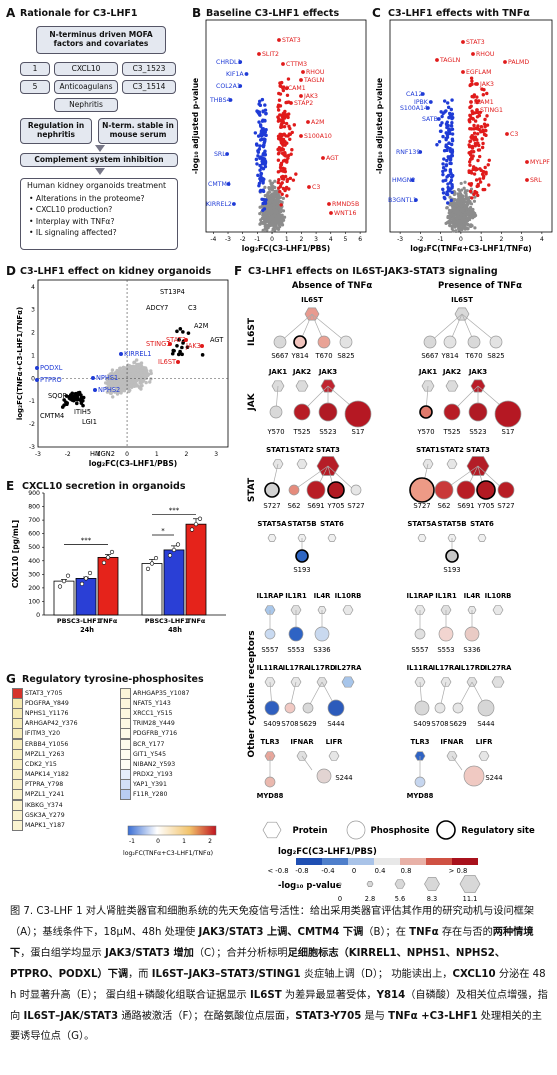 The height and width of the screenshot is (1075, 557). Describe the element at coordinates (11, 271) in the screenshot. I see `panel-d-label: D` at that location.